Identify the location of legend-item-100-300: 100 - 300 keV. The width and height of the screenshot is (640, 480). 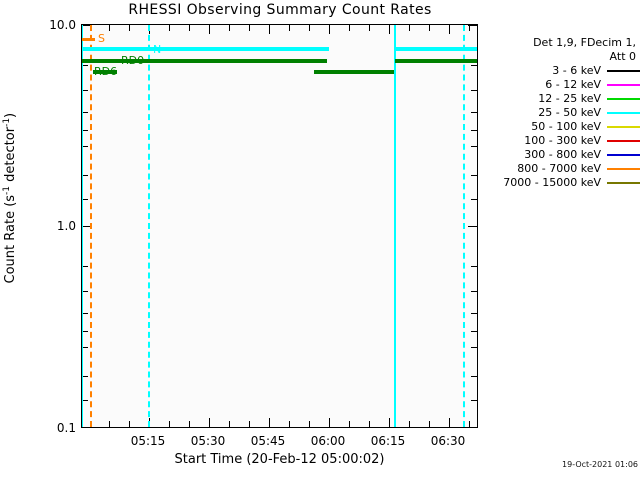
(561, 141).